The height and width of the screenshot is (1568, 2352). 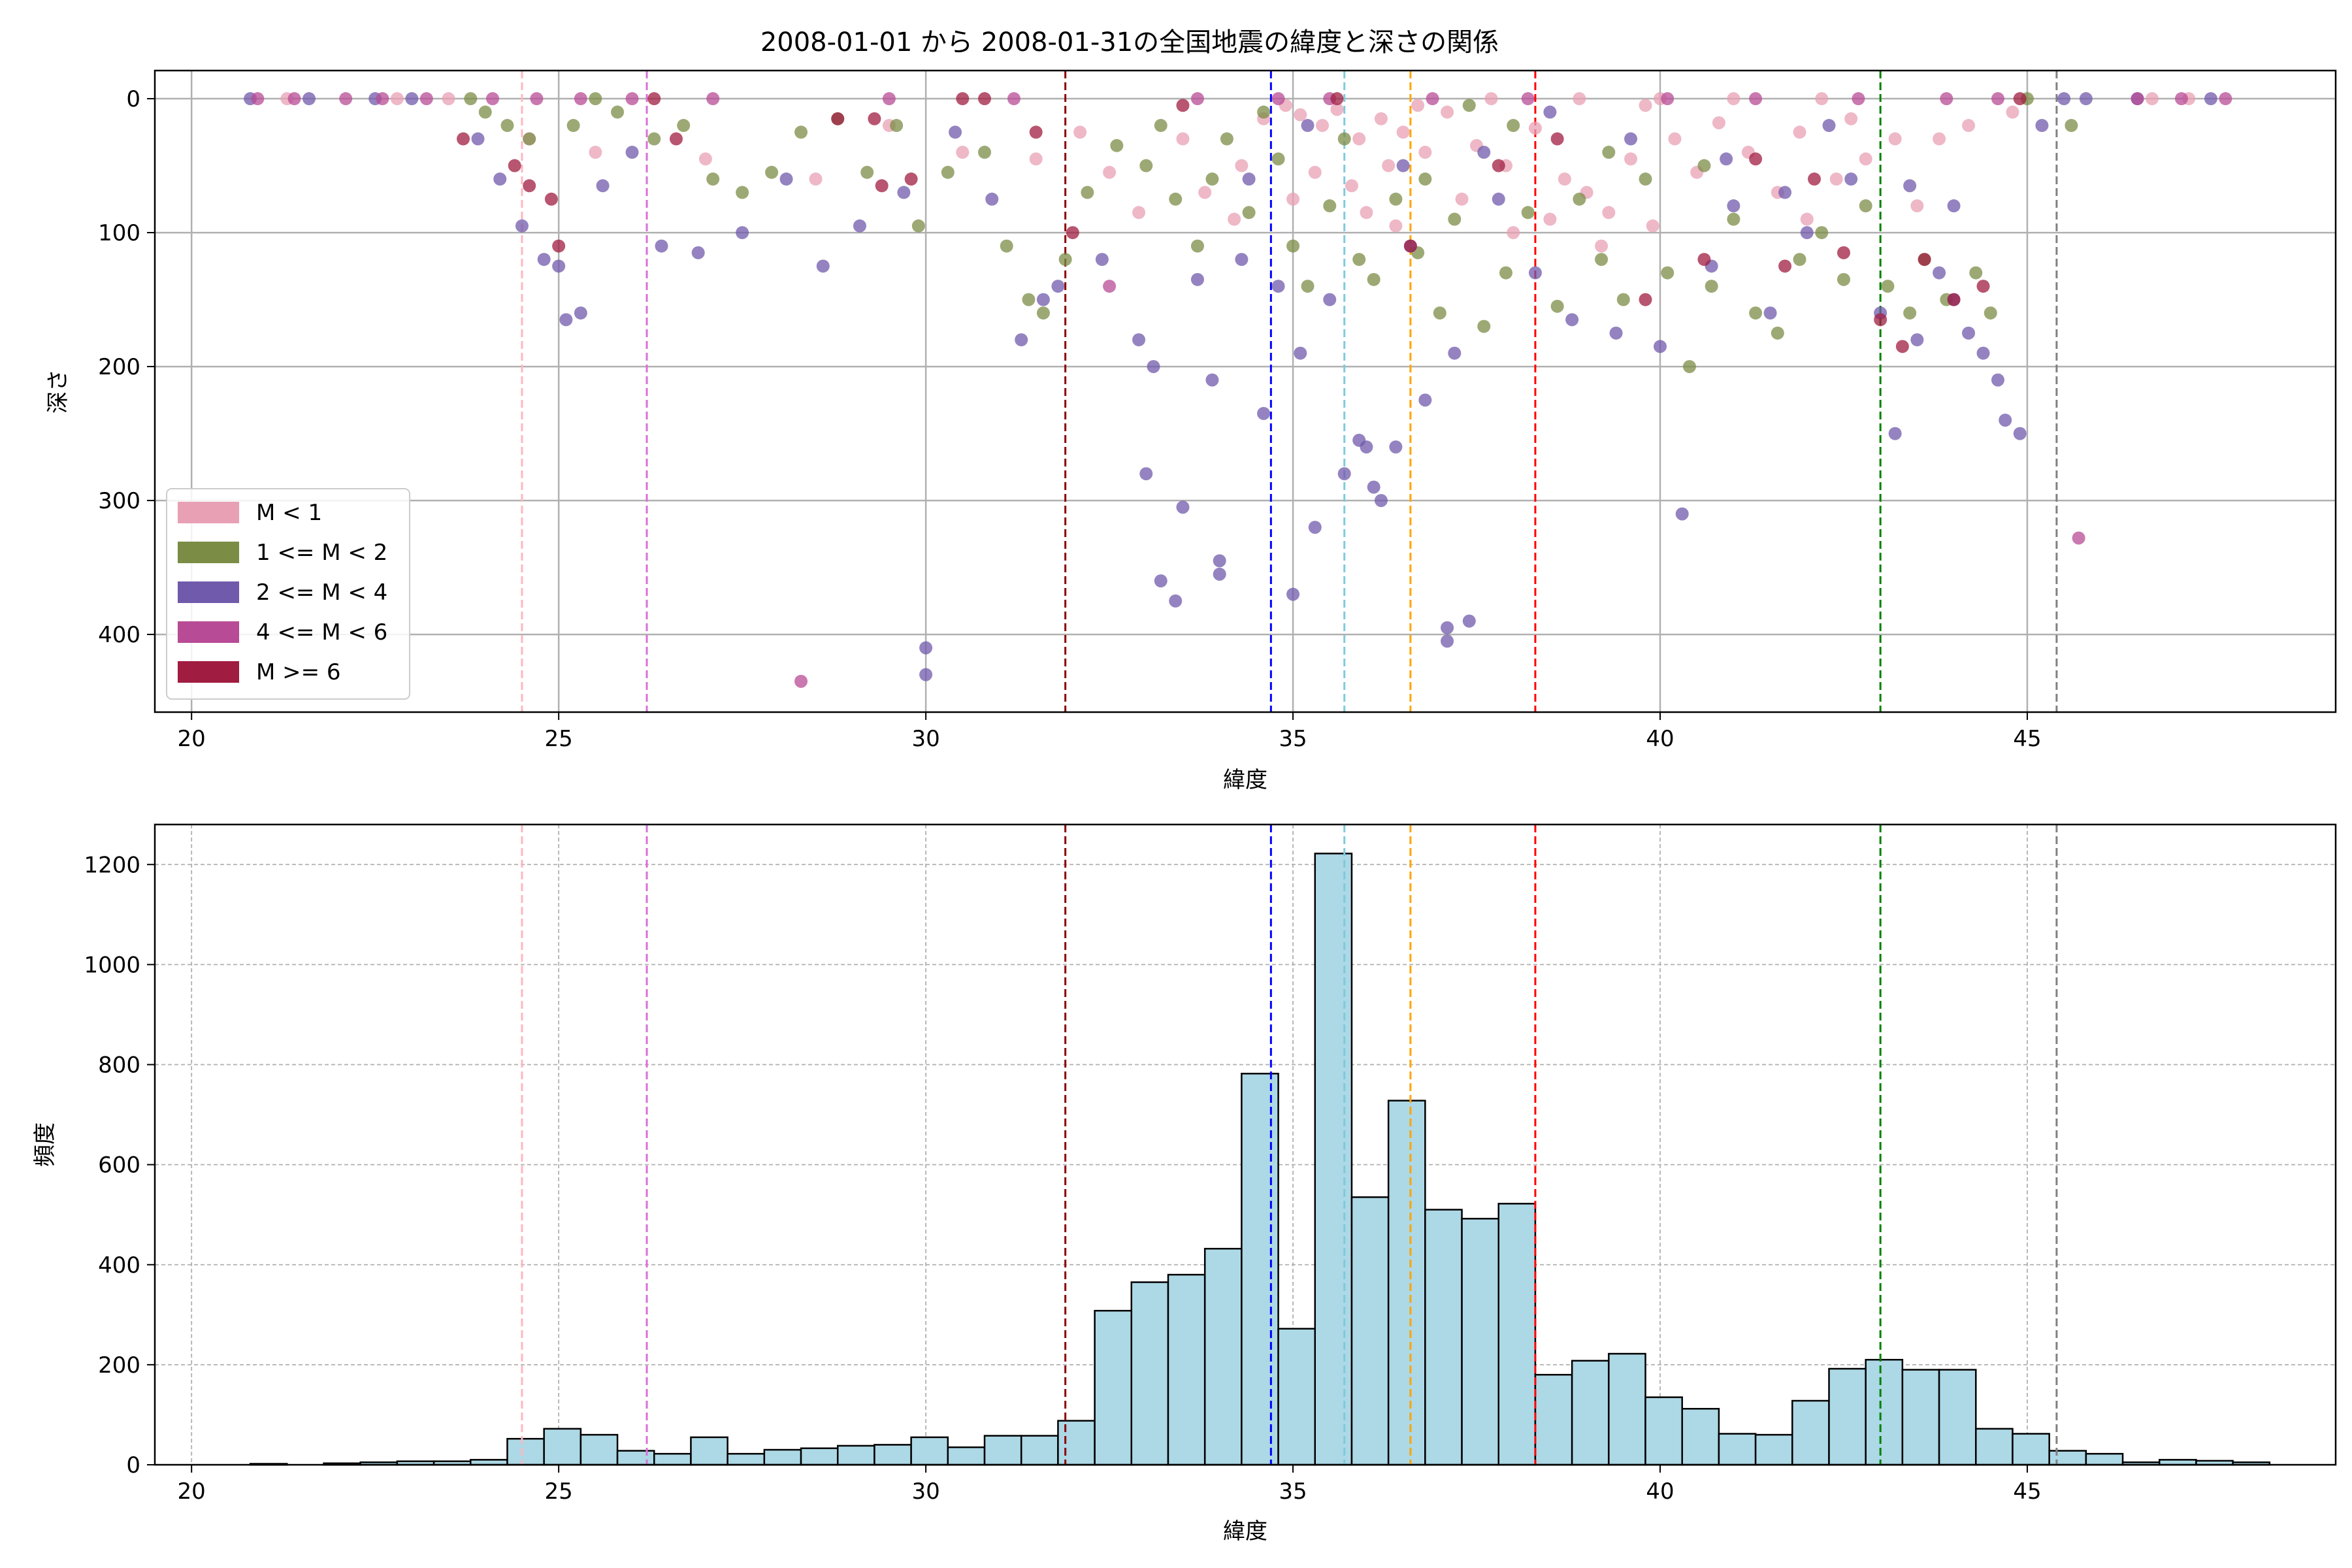 I want to click on histogram-x-tick-label: 45, so click(x=2027, y=1491).